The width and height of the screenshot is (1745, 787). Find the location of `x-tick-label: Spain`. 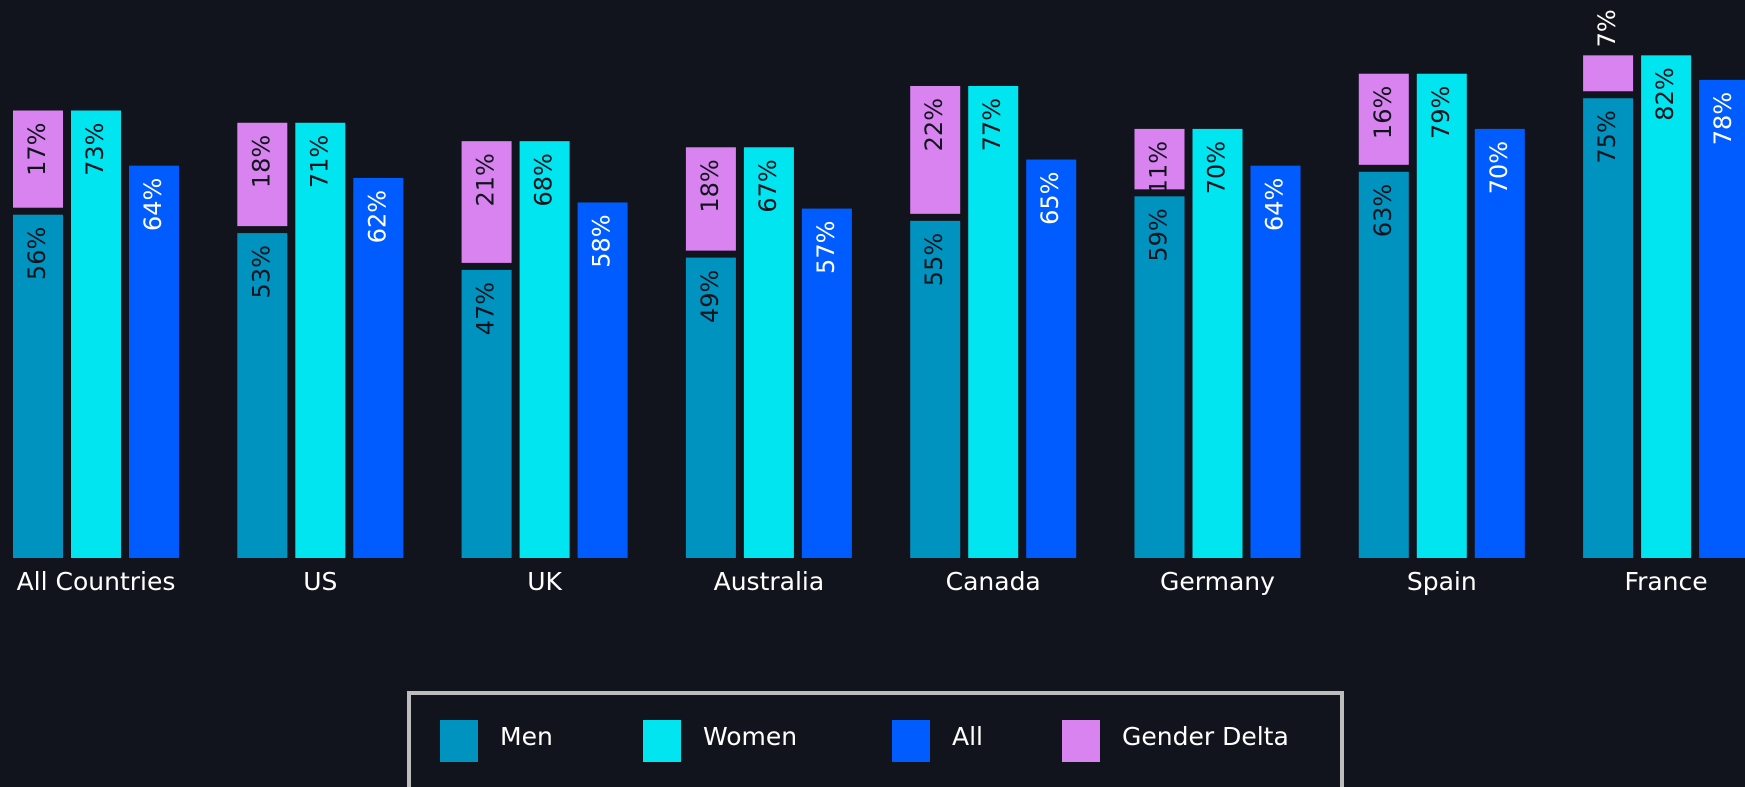

x-tick-label: Spain is located at coordinates (1442, 581).